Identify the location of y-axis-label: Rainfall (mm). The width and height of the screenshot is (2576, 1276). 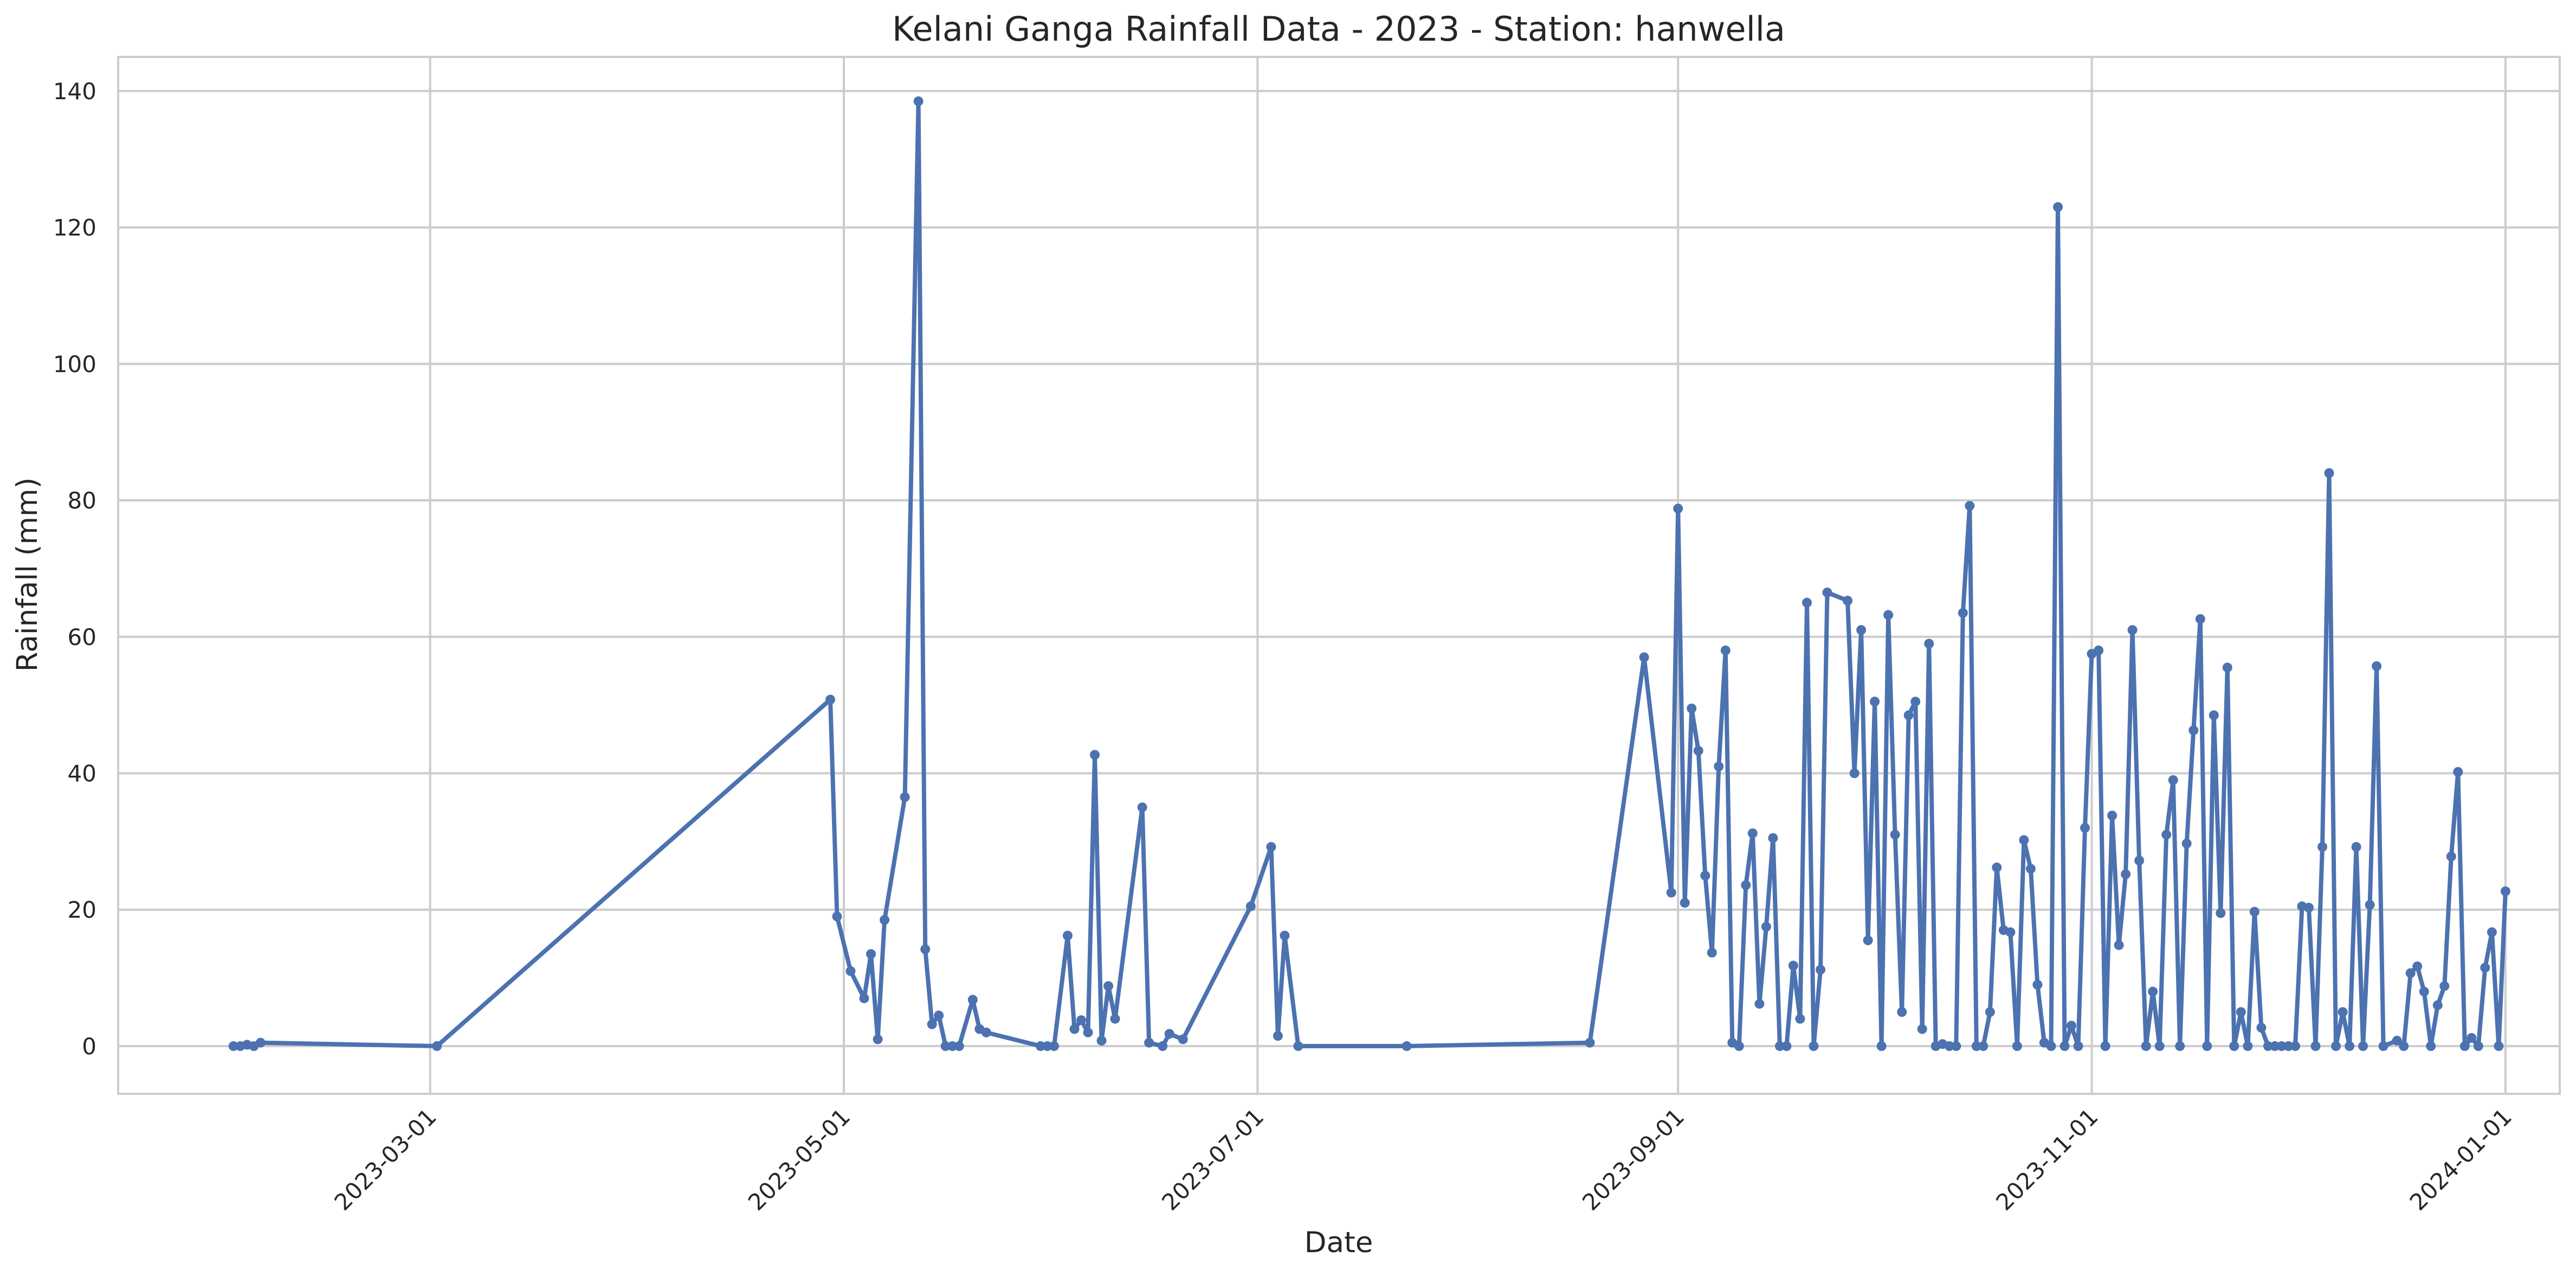
(27, 575).